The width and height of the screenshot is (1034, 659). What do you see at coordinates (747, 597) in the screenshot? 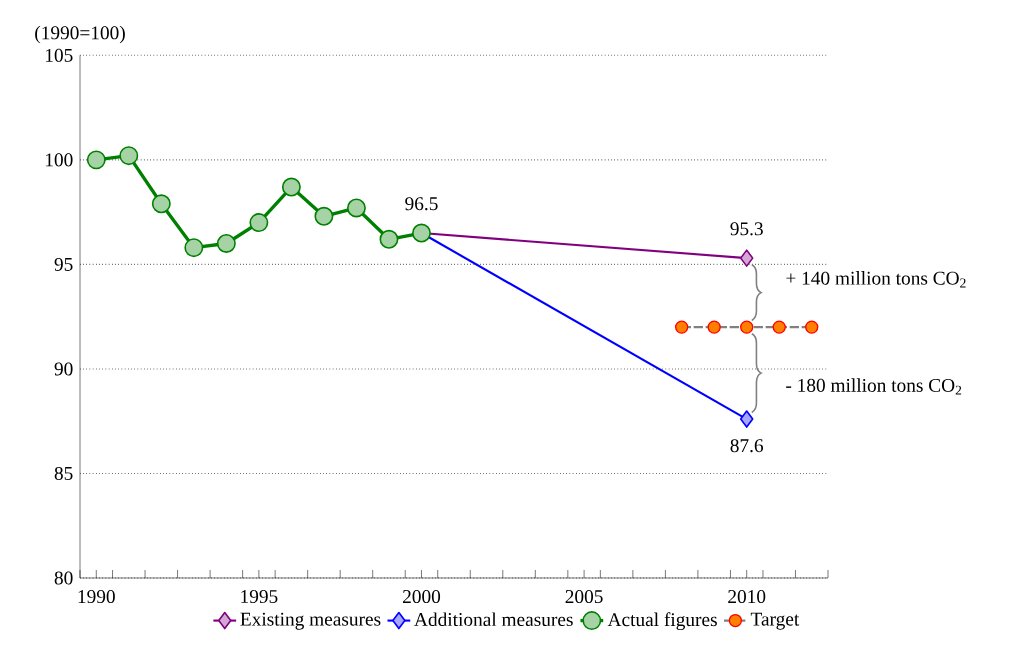
I see `x-tick-label: 2010` at bounding box center [747, 597].